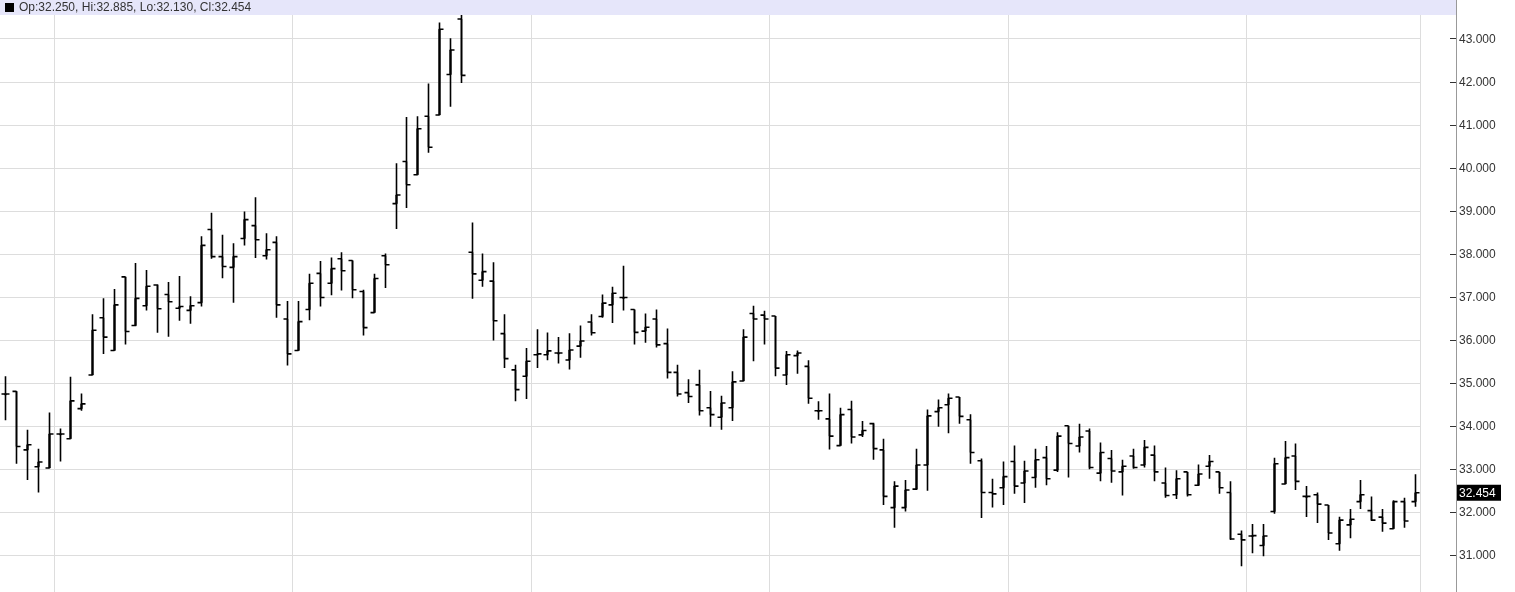 This screenshot has width=1515, height=592. I want to click on y-tick-label: 32.000, so click(1478, 512).